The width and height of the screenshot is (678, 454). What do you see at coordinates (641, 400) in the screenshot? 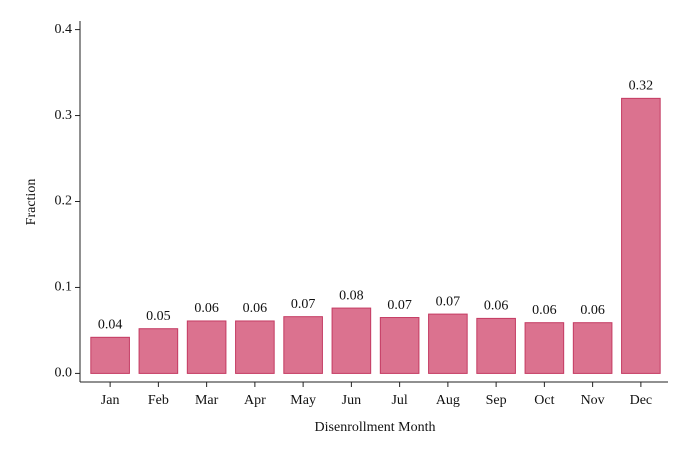
I see `x-tick-label: Dec` at bounding box center [641, 400].